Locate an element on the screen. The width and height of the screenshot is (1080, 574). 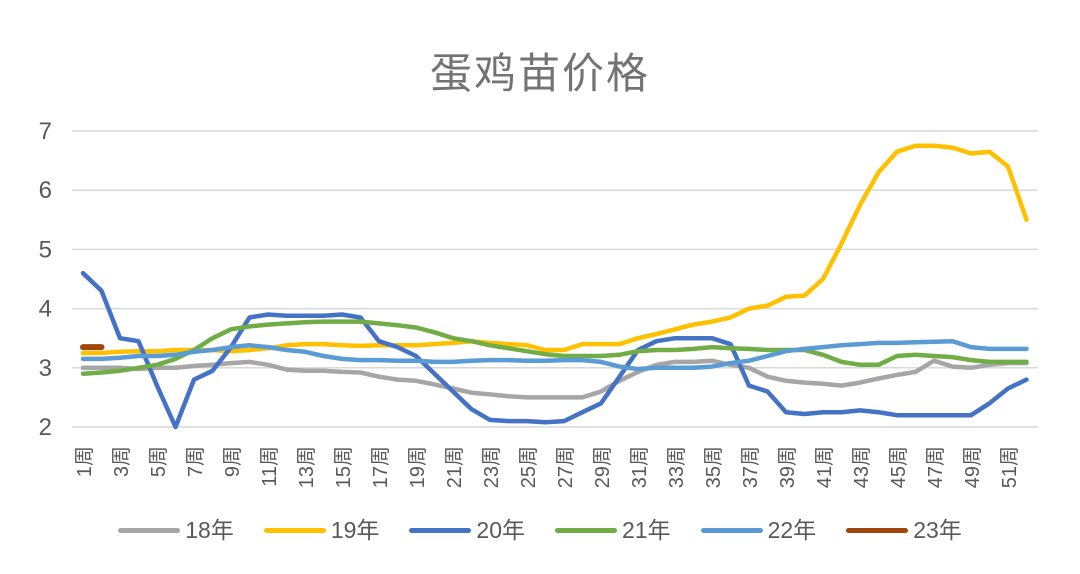
chart-title: 蛋鸡苗价格 is located at coordinates (539, 73).